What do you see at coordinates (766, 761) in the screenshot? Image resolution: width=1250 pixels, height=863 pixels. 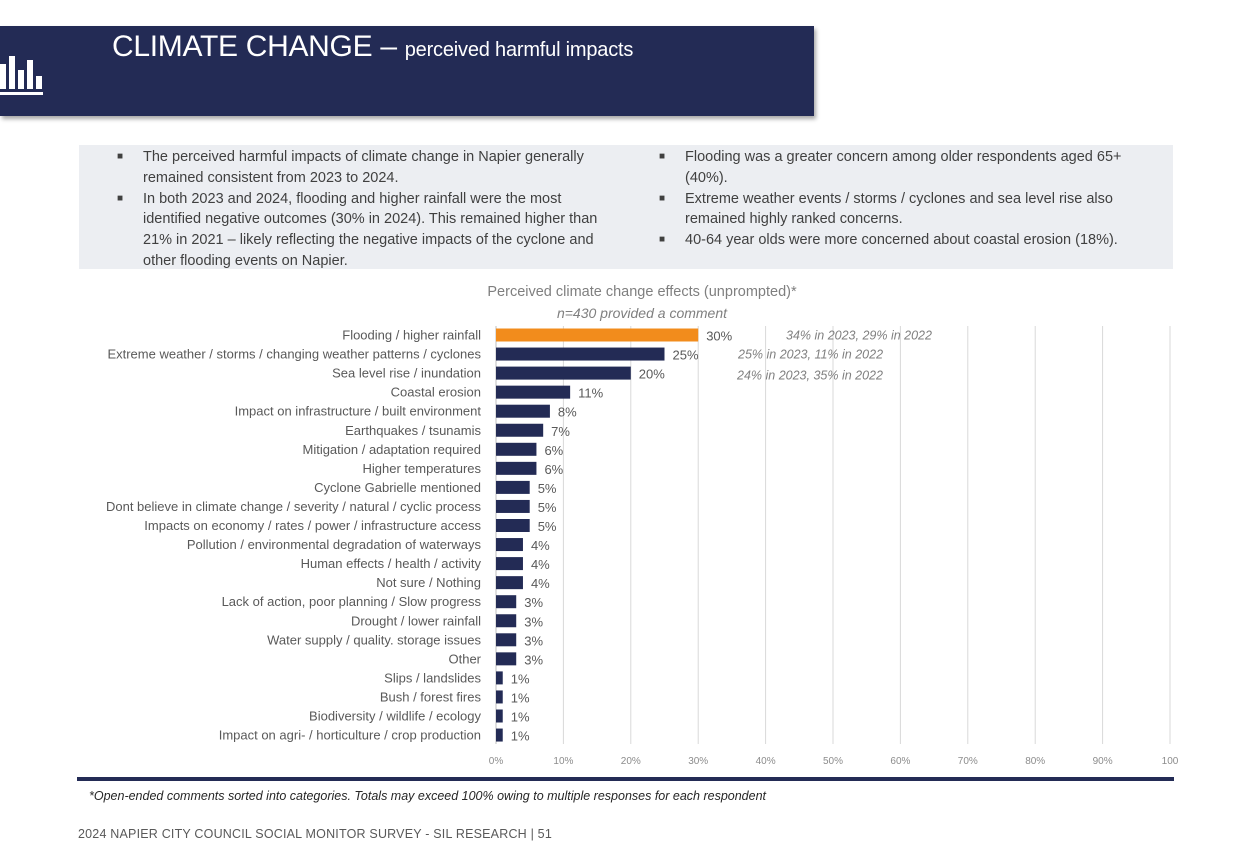 I see `x-tick-label: 40%` at bounding box center [766, 761].